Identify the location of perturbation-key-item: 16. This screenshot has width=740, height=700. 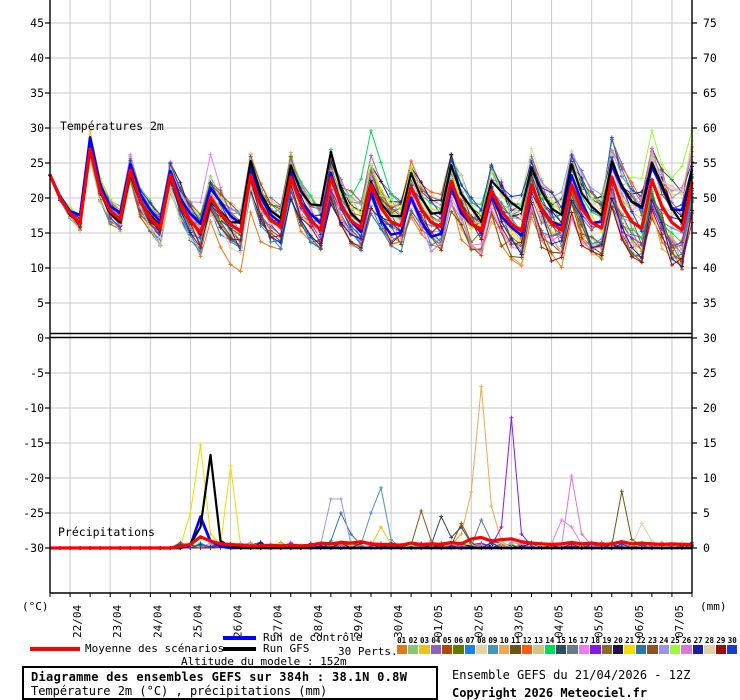
(572, 645).